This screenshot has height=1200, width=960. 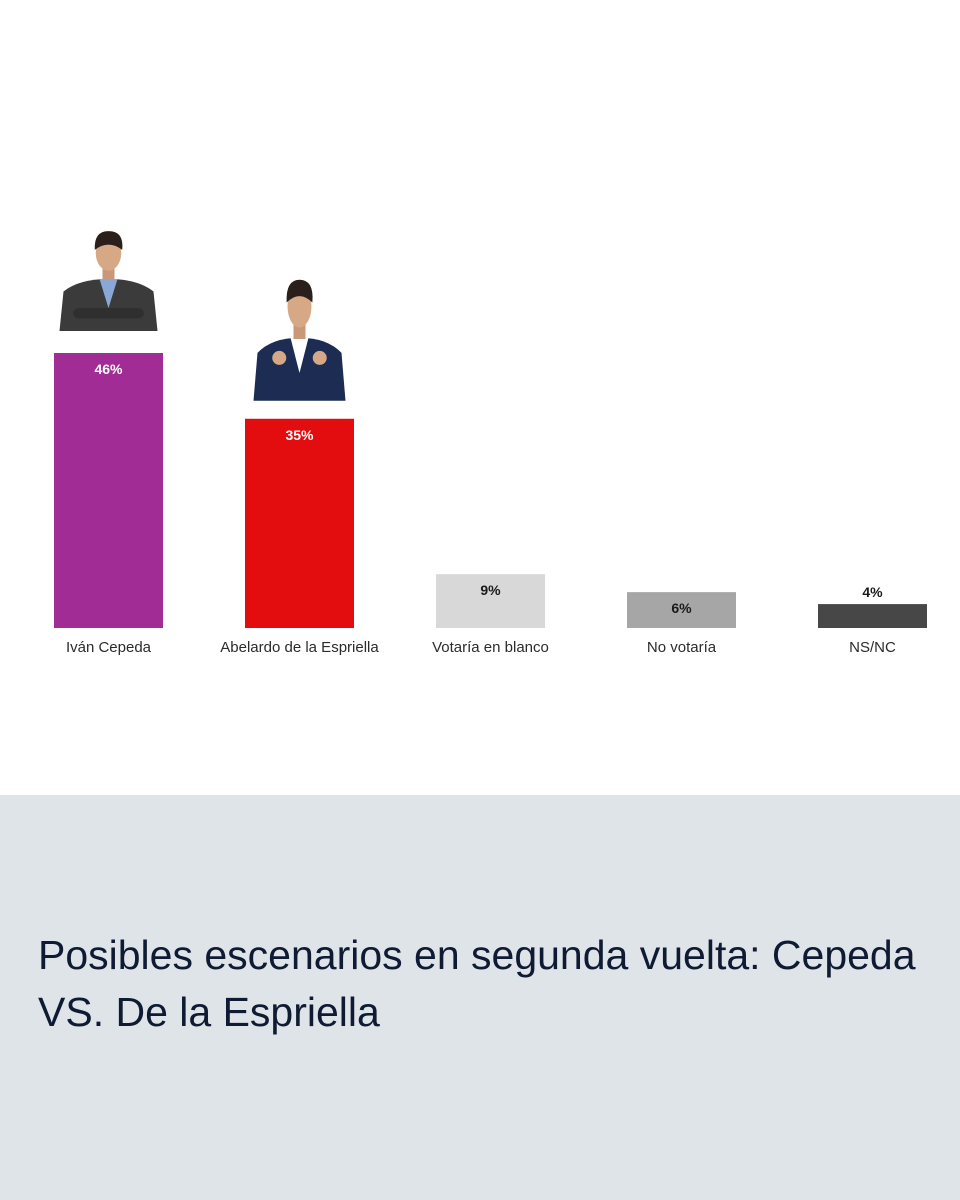 What do you see at coordinates (872, 592) in the screenshot?
I see `data-label-5: 4%` at bounding box center [872, 592].